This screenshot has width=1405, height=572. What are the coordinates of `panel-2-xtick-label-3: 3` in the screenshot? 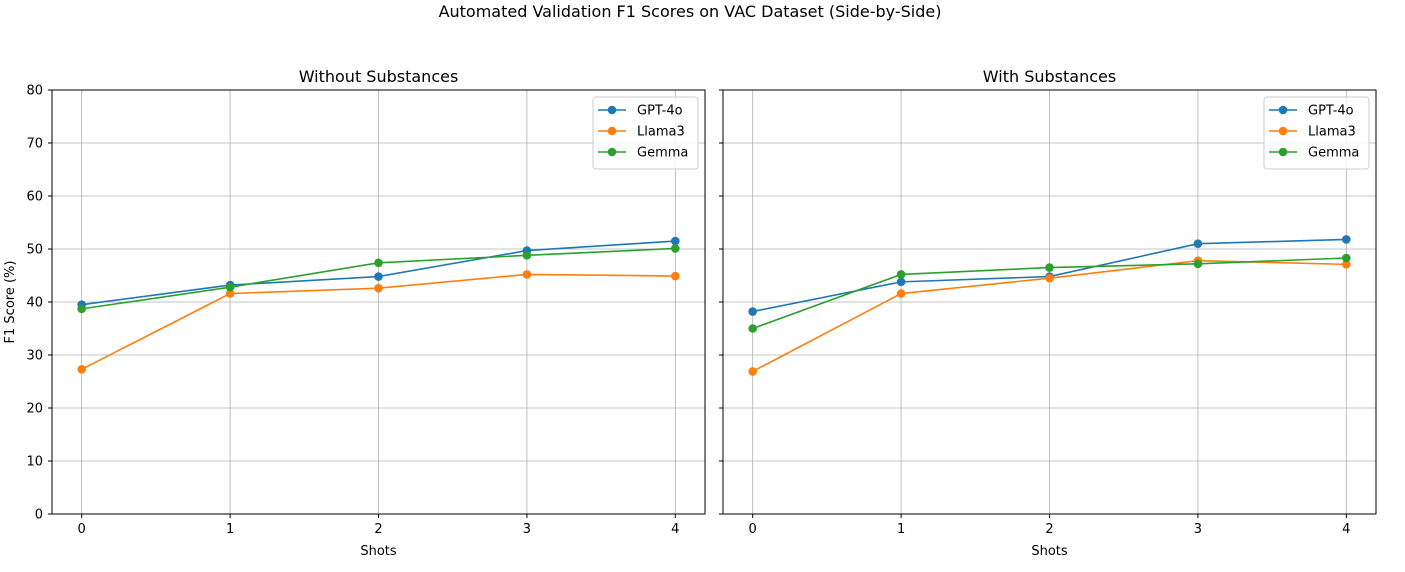 It's located at (1198, 529).